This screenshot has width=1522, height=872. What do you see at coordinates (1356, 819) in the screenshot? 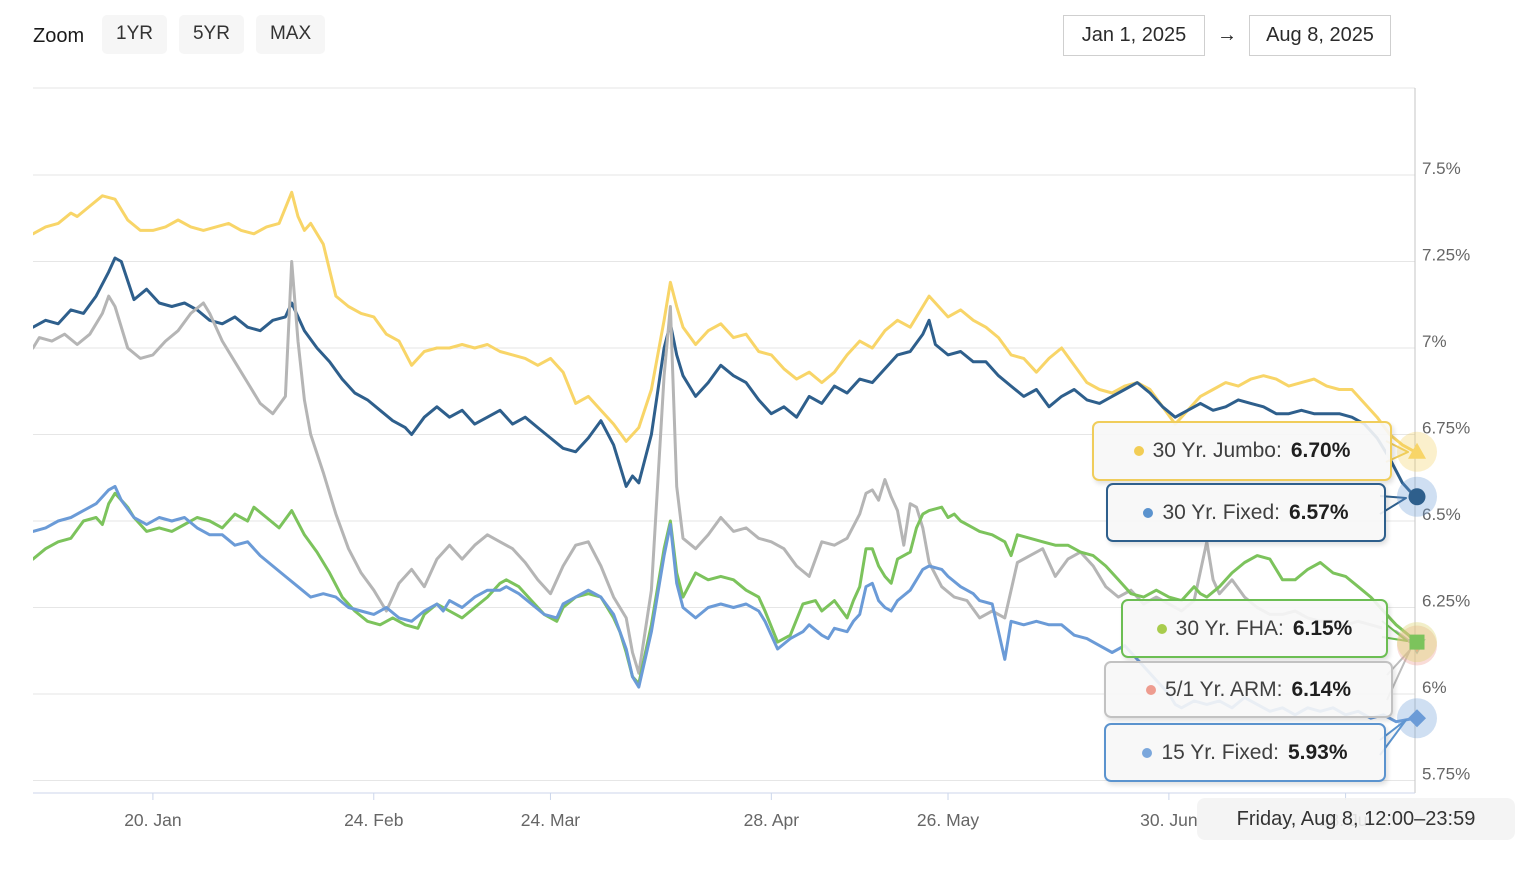
I see `date-hover-tooltip: Friday, Aug 8, 12:00–23:59` at bounding box center [1356, 819].